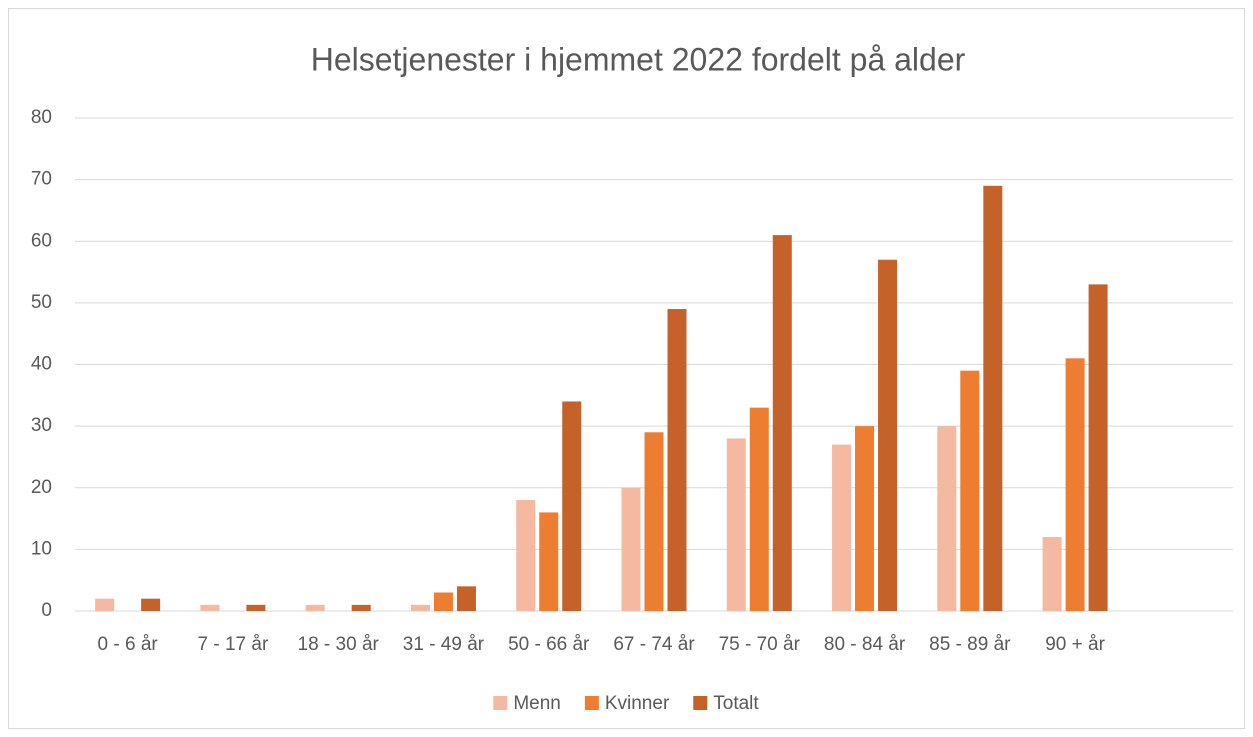 Image resolution: width=1253 pixels, height=737 pixels. Describe the element at coordinates (654, 644) in the screenshot. I see `x-tick-label: 67 - 74 år` at that location.